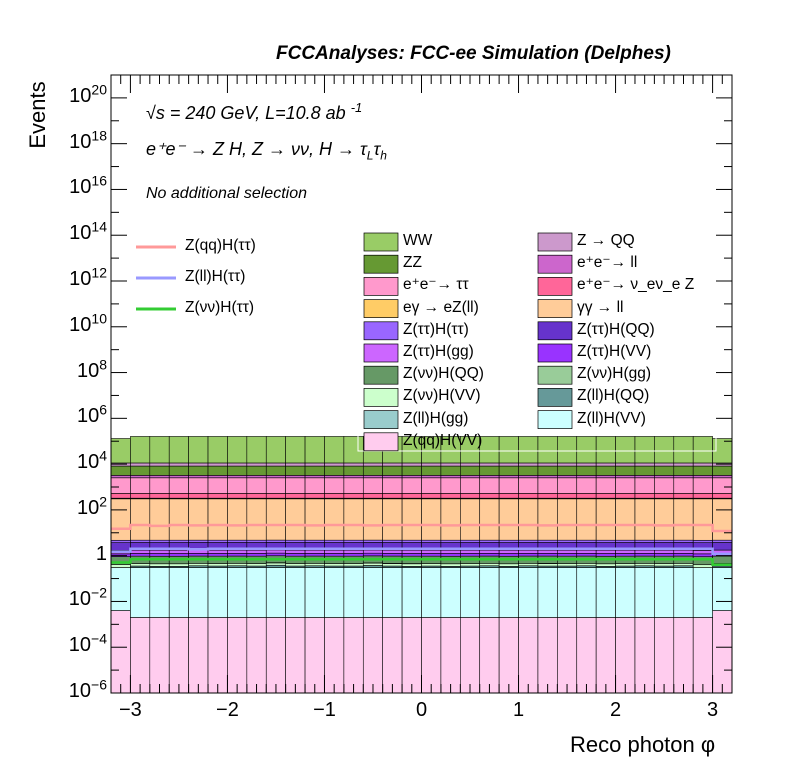 The width and height of the screenshot is (796, 777). I want to click on y-tick-base: 10, so click(80, 142).